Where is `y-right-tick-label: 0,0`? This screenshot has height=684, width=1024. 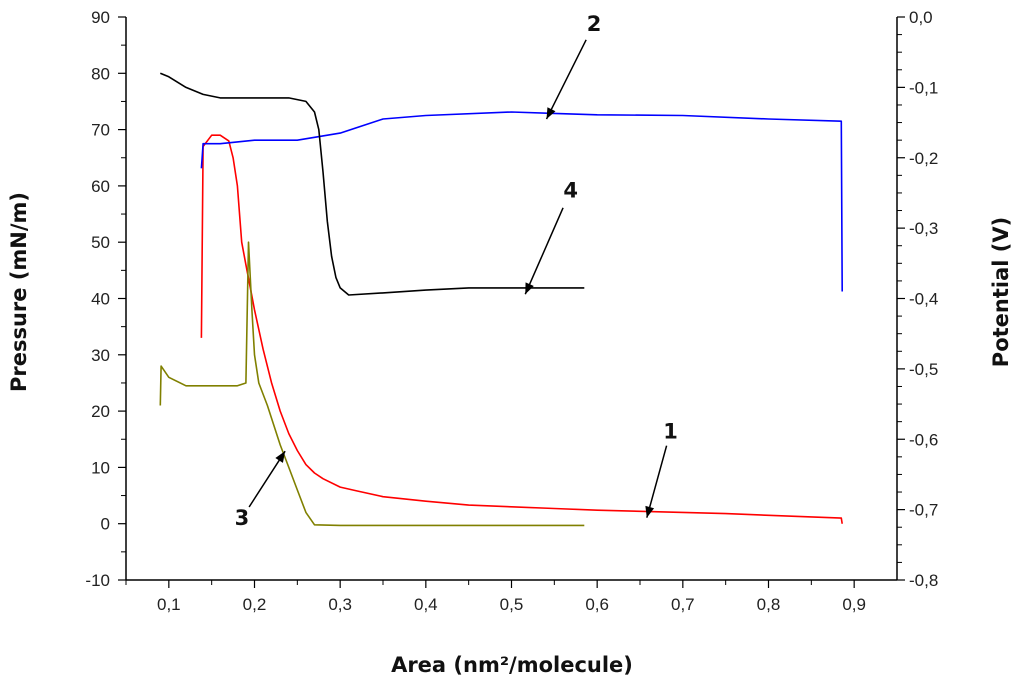
y-right-tick-label: 0,0 is located at coordinates (921, 17).